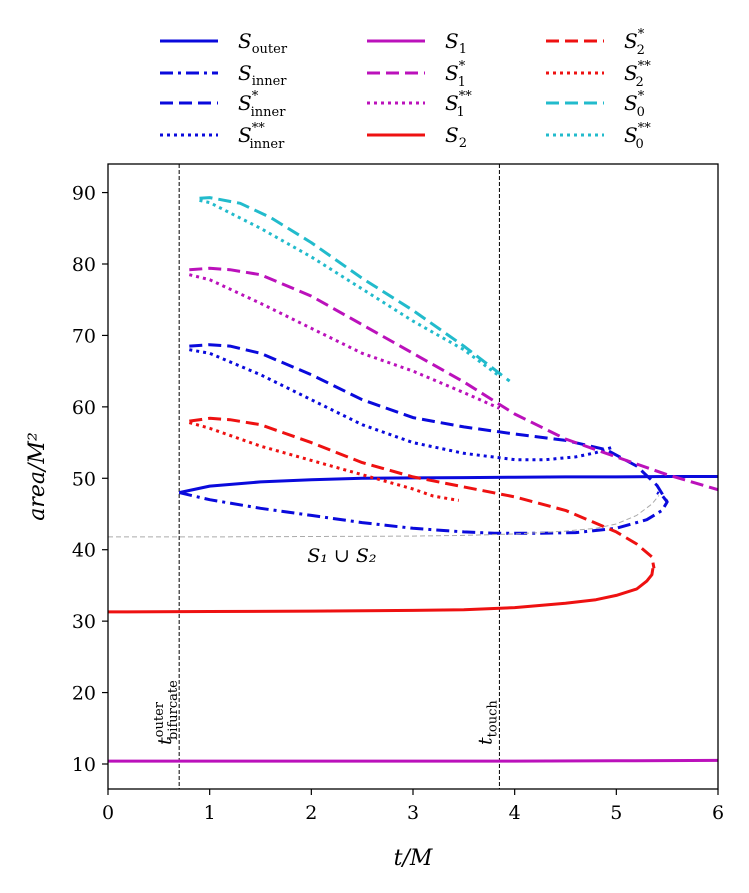 This screenshot has width=749, height=893. What do you see at coordinates (423, 513) in the screenshot?
I see `series-line-S_inner` at bounding box center [423, 513].